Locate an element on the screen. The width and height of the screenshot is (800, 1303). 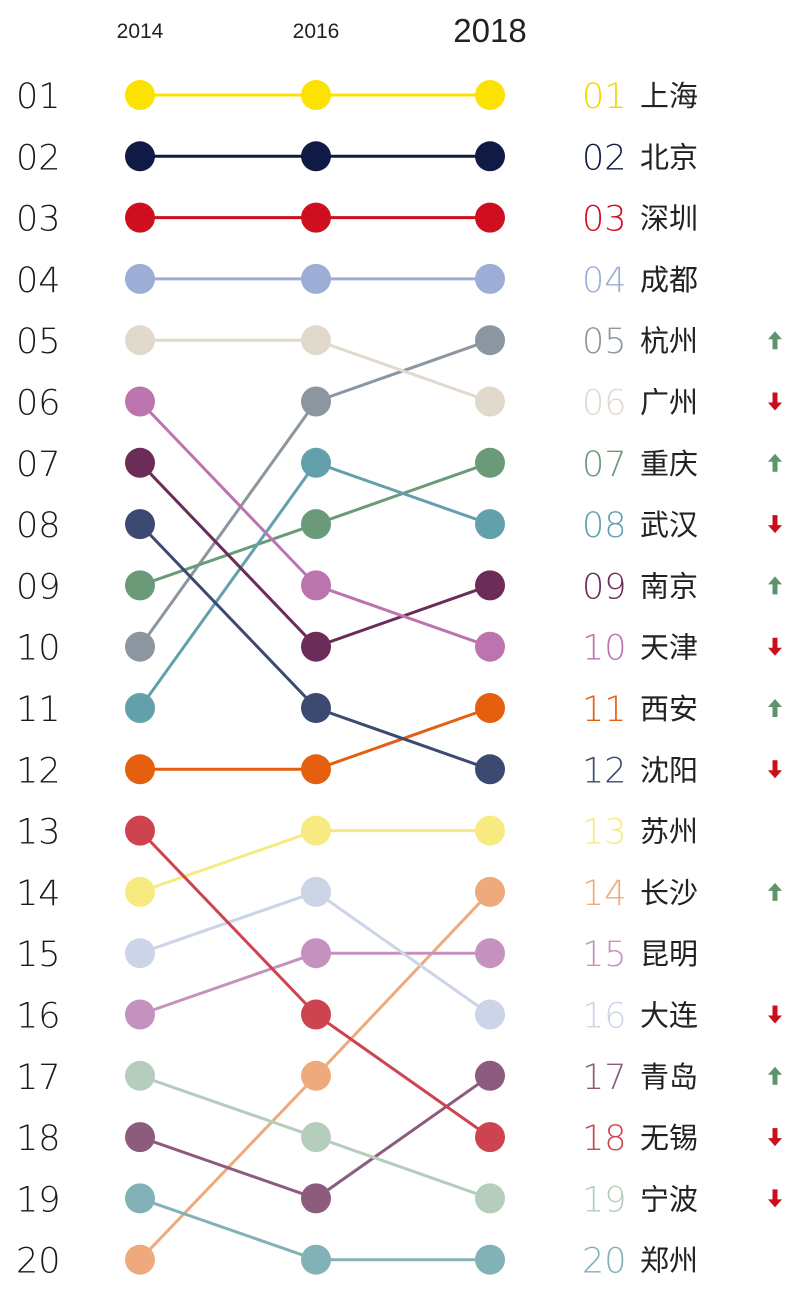
point-14-2014 is located at coordinates (140, 1259).